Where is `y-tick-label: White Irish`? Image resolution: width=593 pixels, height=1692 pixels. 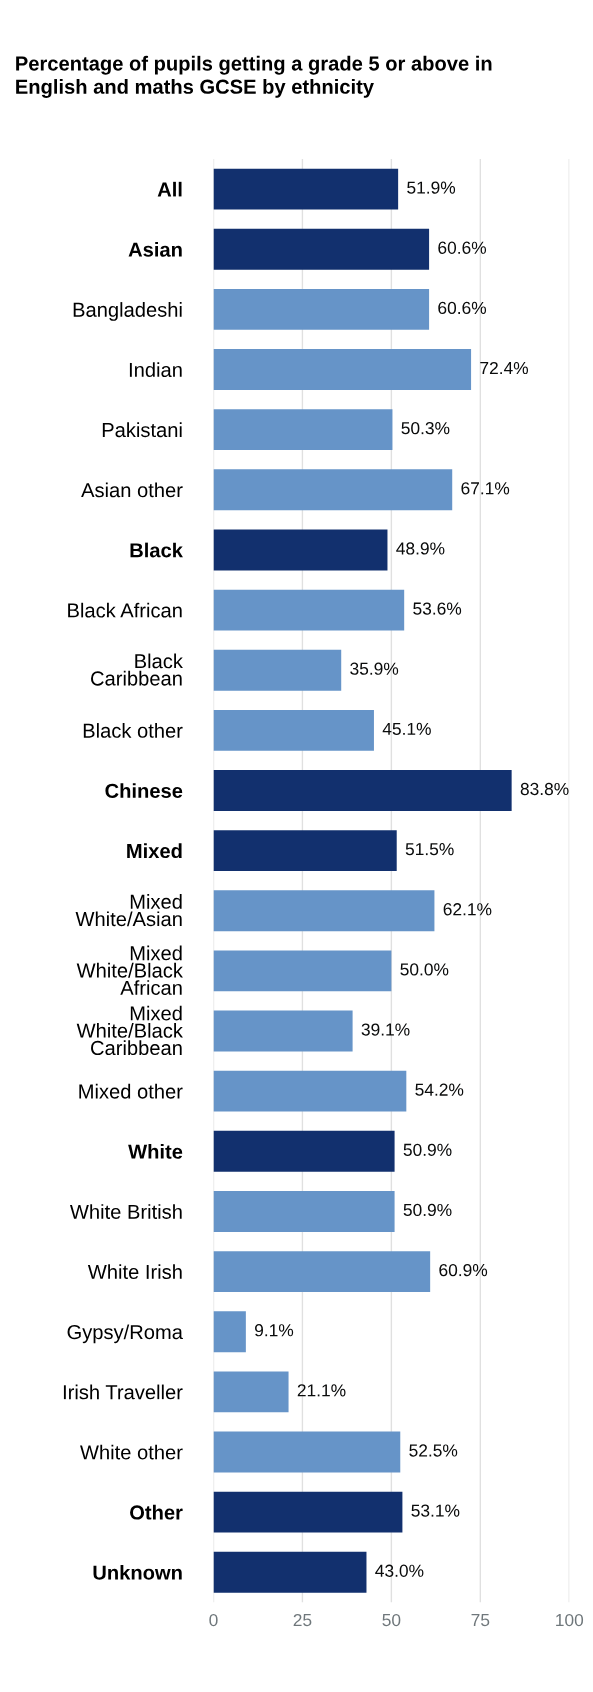
y-tick-label: White Irish is located at coordinates (134, 1272).